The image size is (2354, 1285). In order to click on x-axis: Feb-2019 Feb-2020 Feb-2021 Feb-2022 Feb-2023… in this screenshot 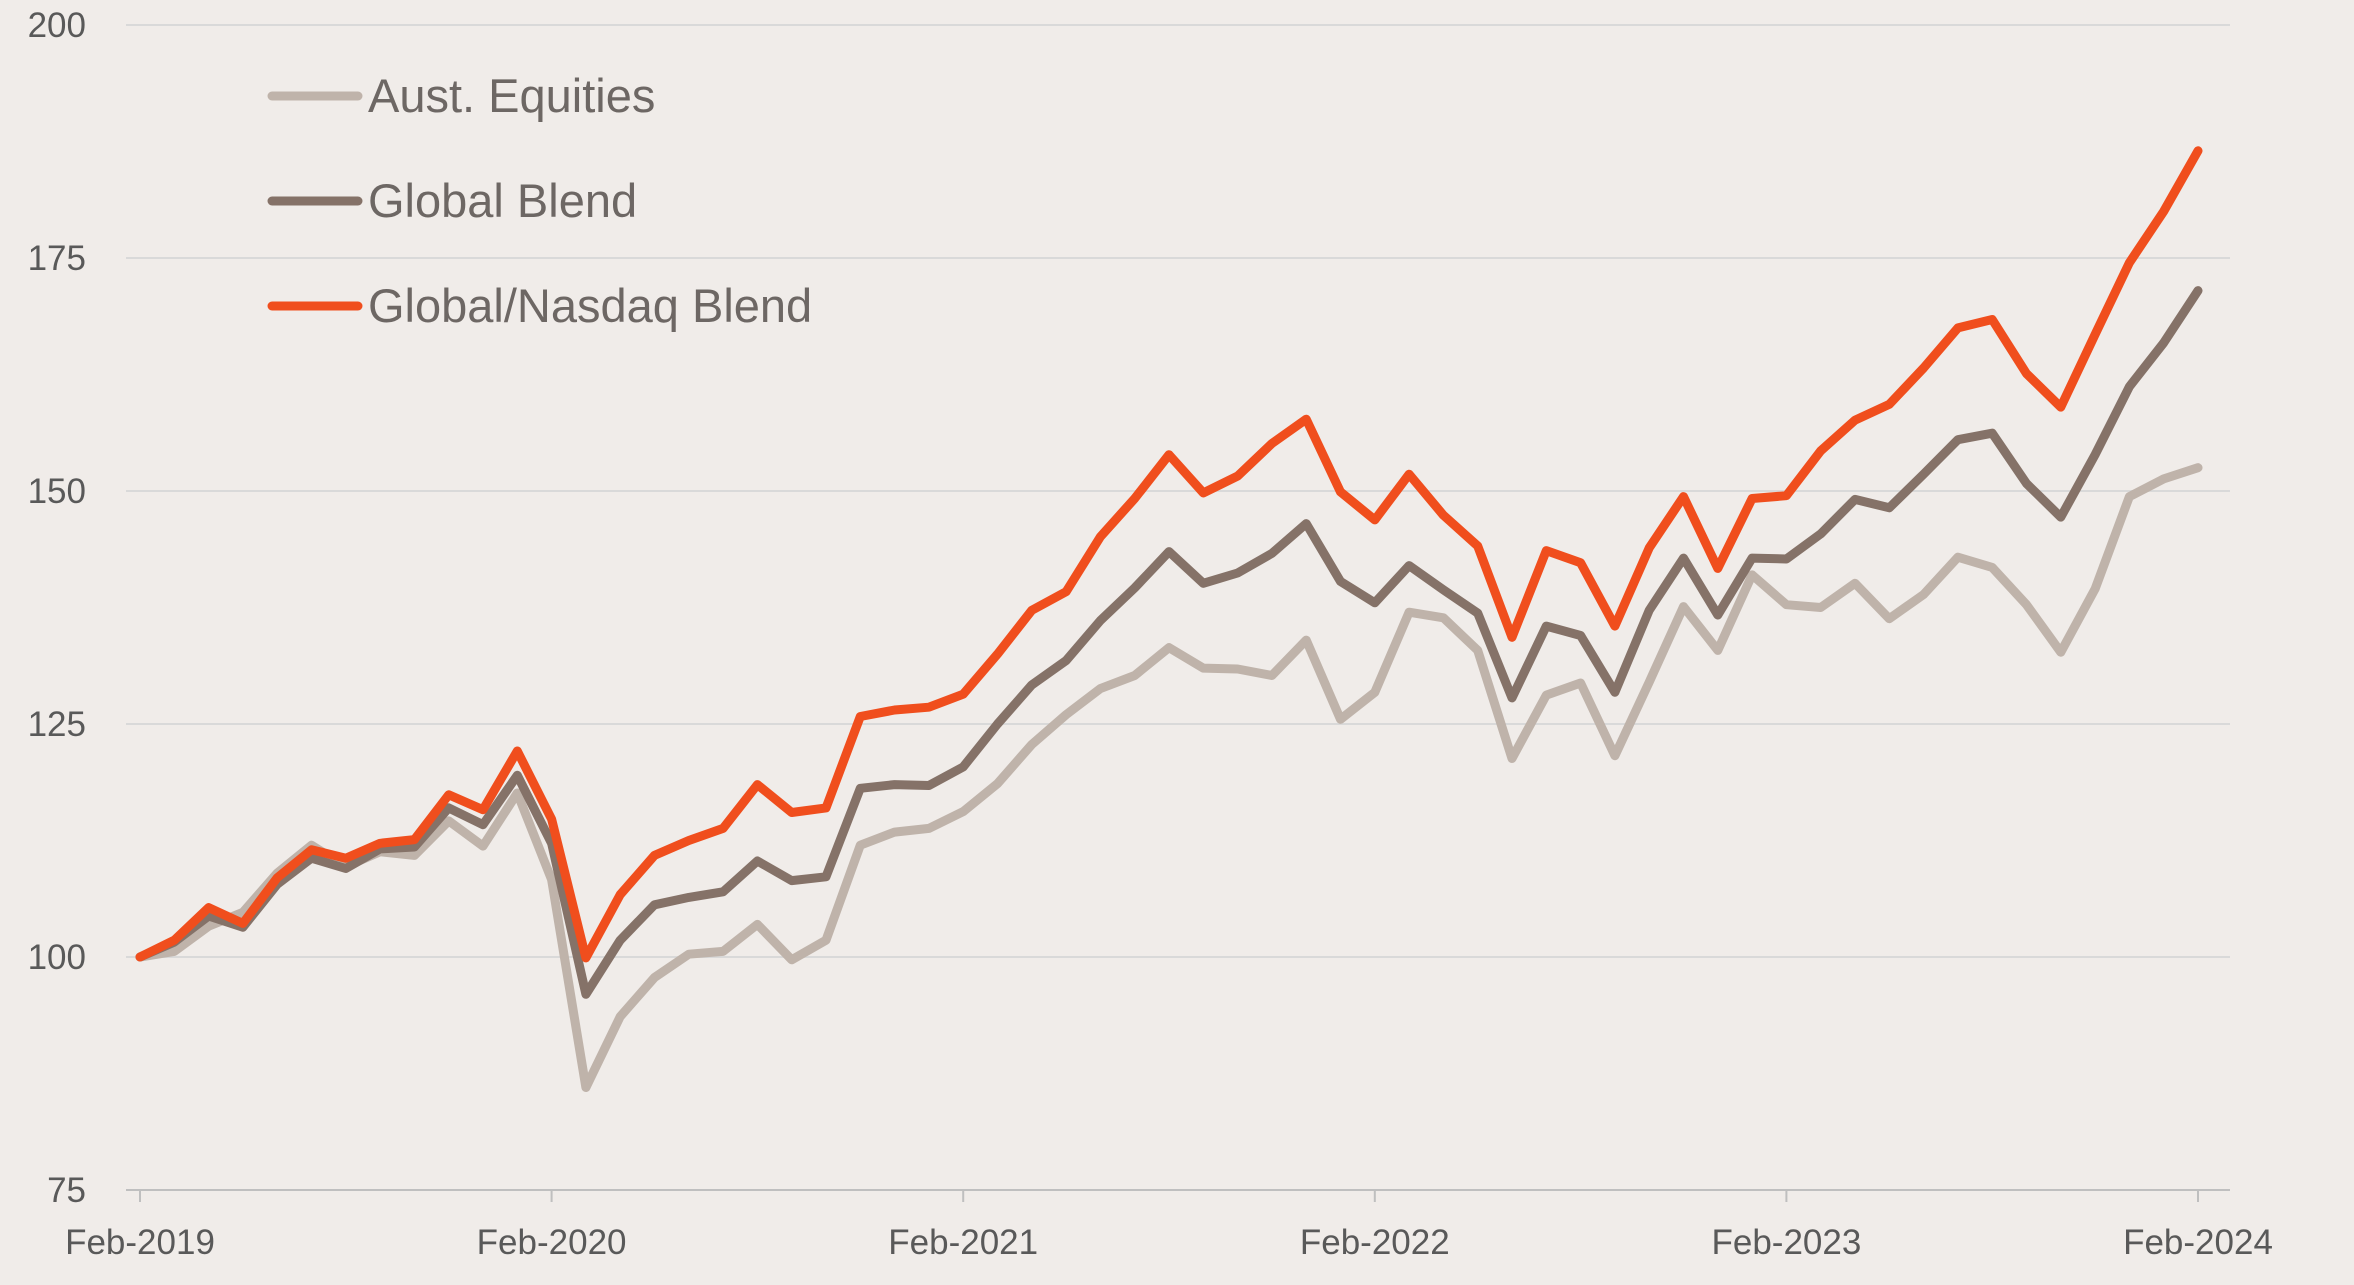, I will do `click(1169, 1225)`.